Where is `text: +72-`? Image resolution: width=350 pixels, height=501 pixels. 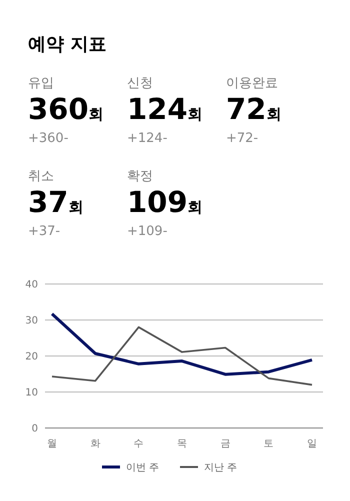 text: +72- is located at coordinates (242, 138).